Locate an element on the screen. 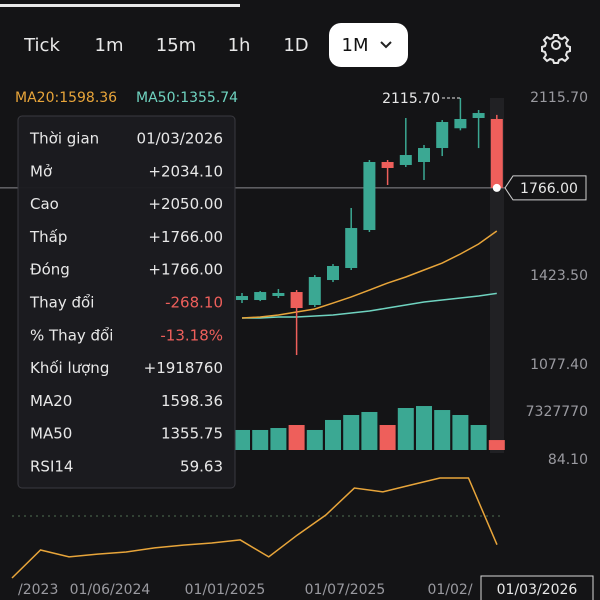 The width and height of the screenshot is (600, 600). tooltip-value: 01/03/2026 is located at coordinates (180, 139).